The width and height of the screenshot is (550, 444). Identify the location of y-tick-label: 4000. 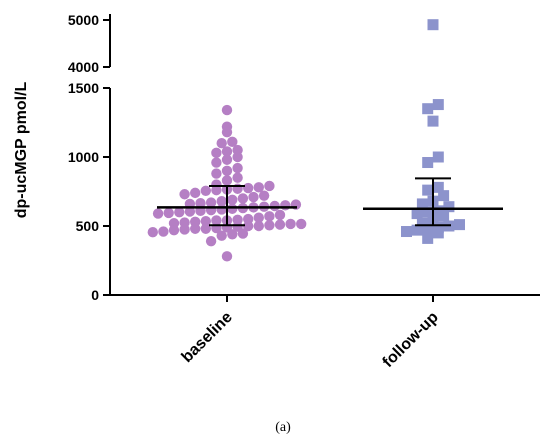
(83, 67).